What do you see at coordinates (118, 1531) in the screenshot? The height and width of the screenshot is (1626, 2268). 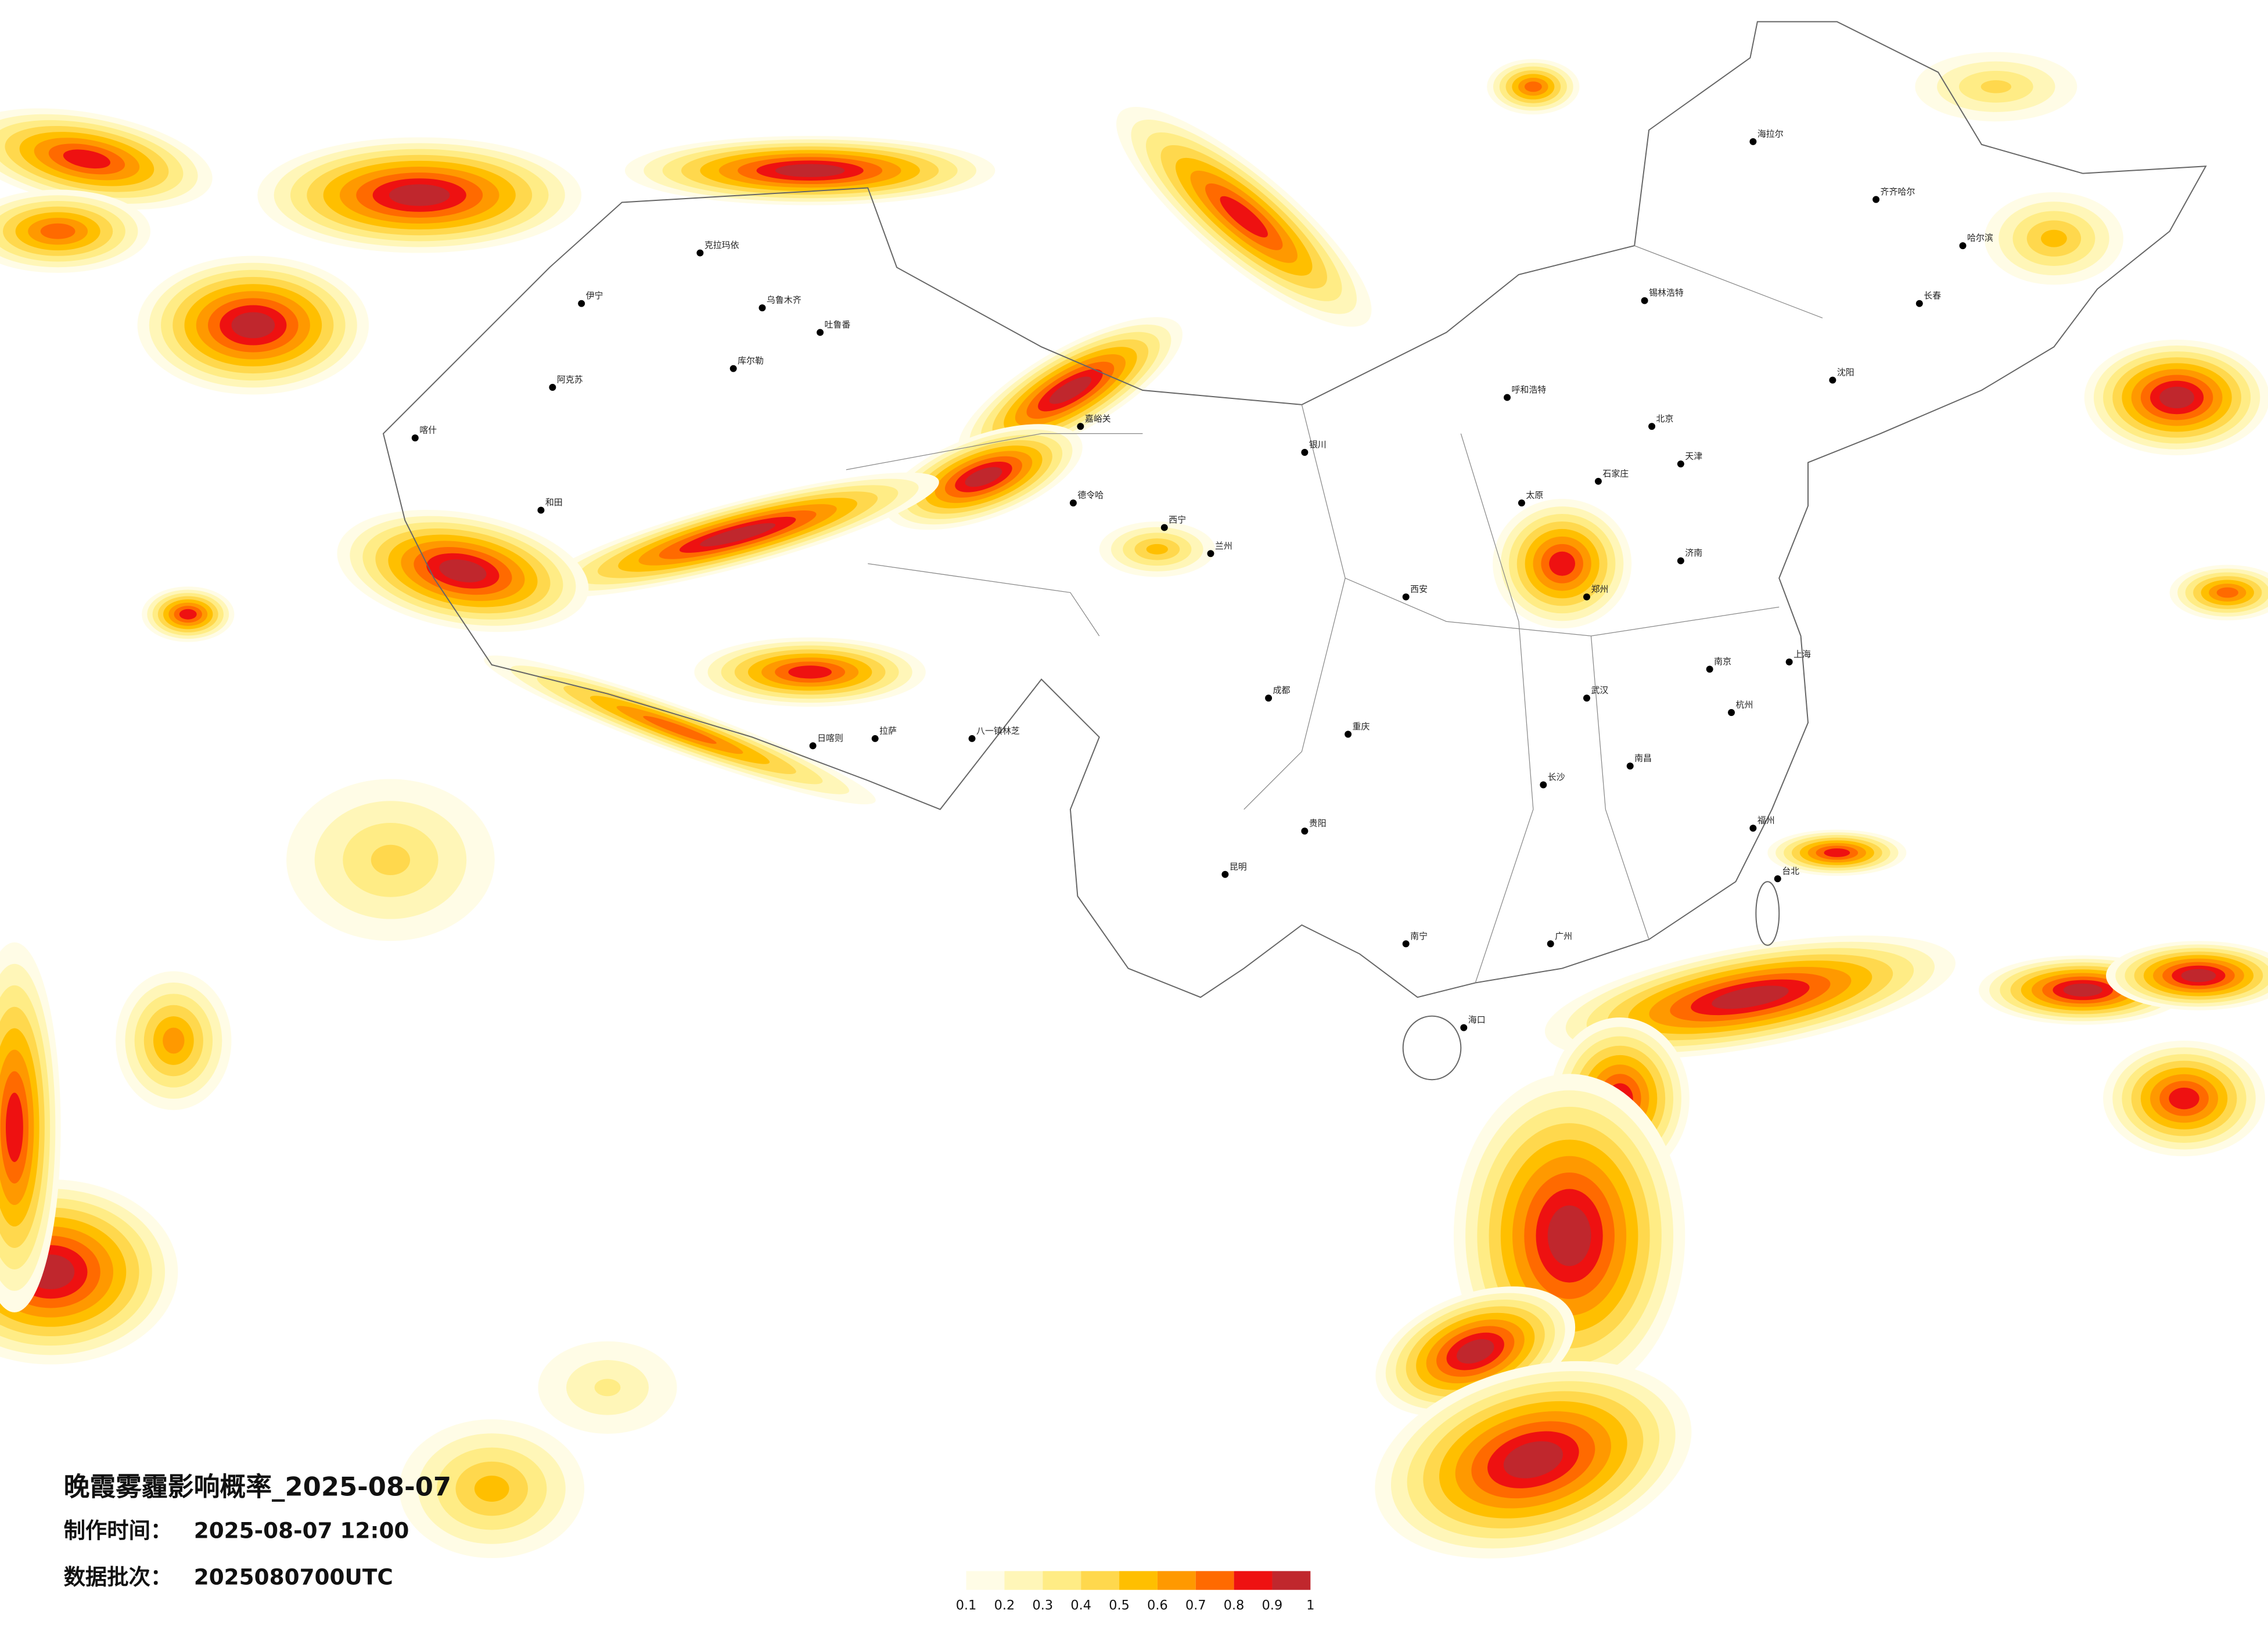 I see `info-label: 制作时间：` at bounding box center [118, 1531].